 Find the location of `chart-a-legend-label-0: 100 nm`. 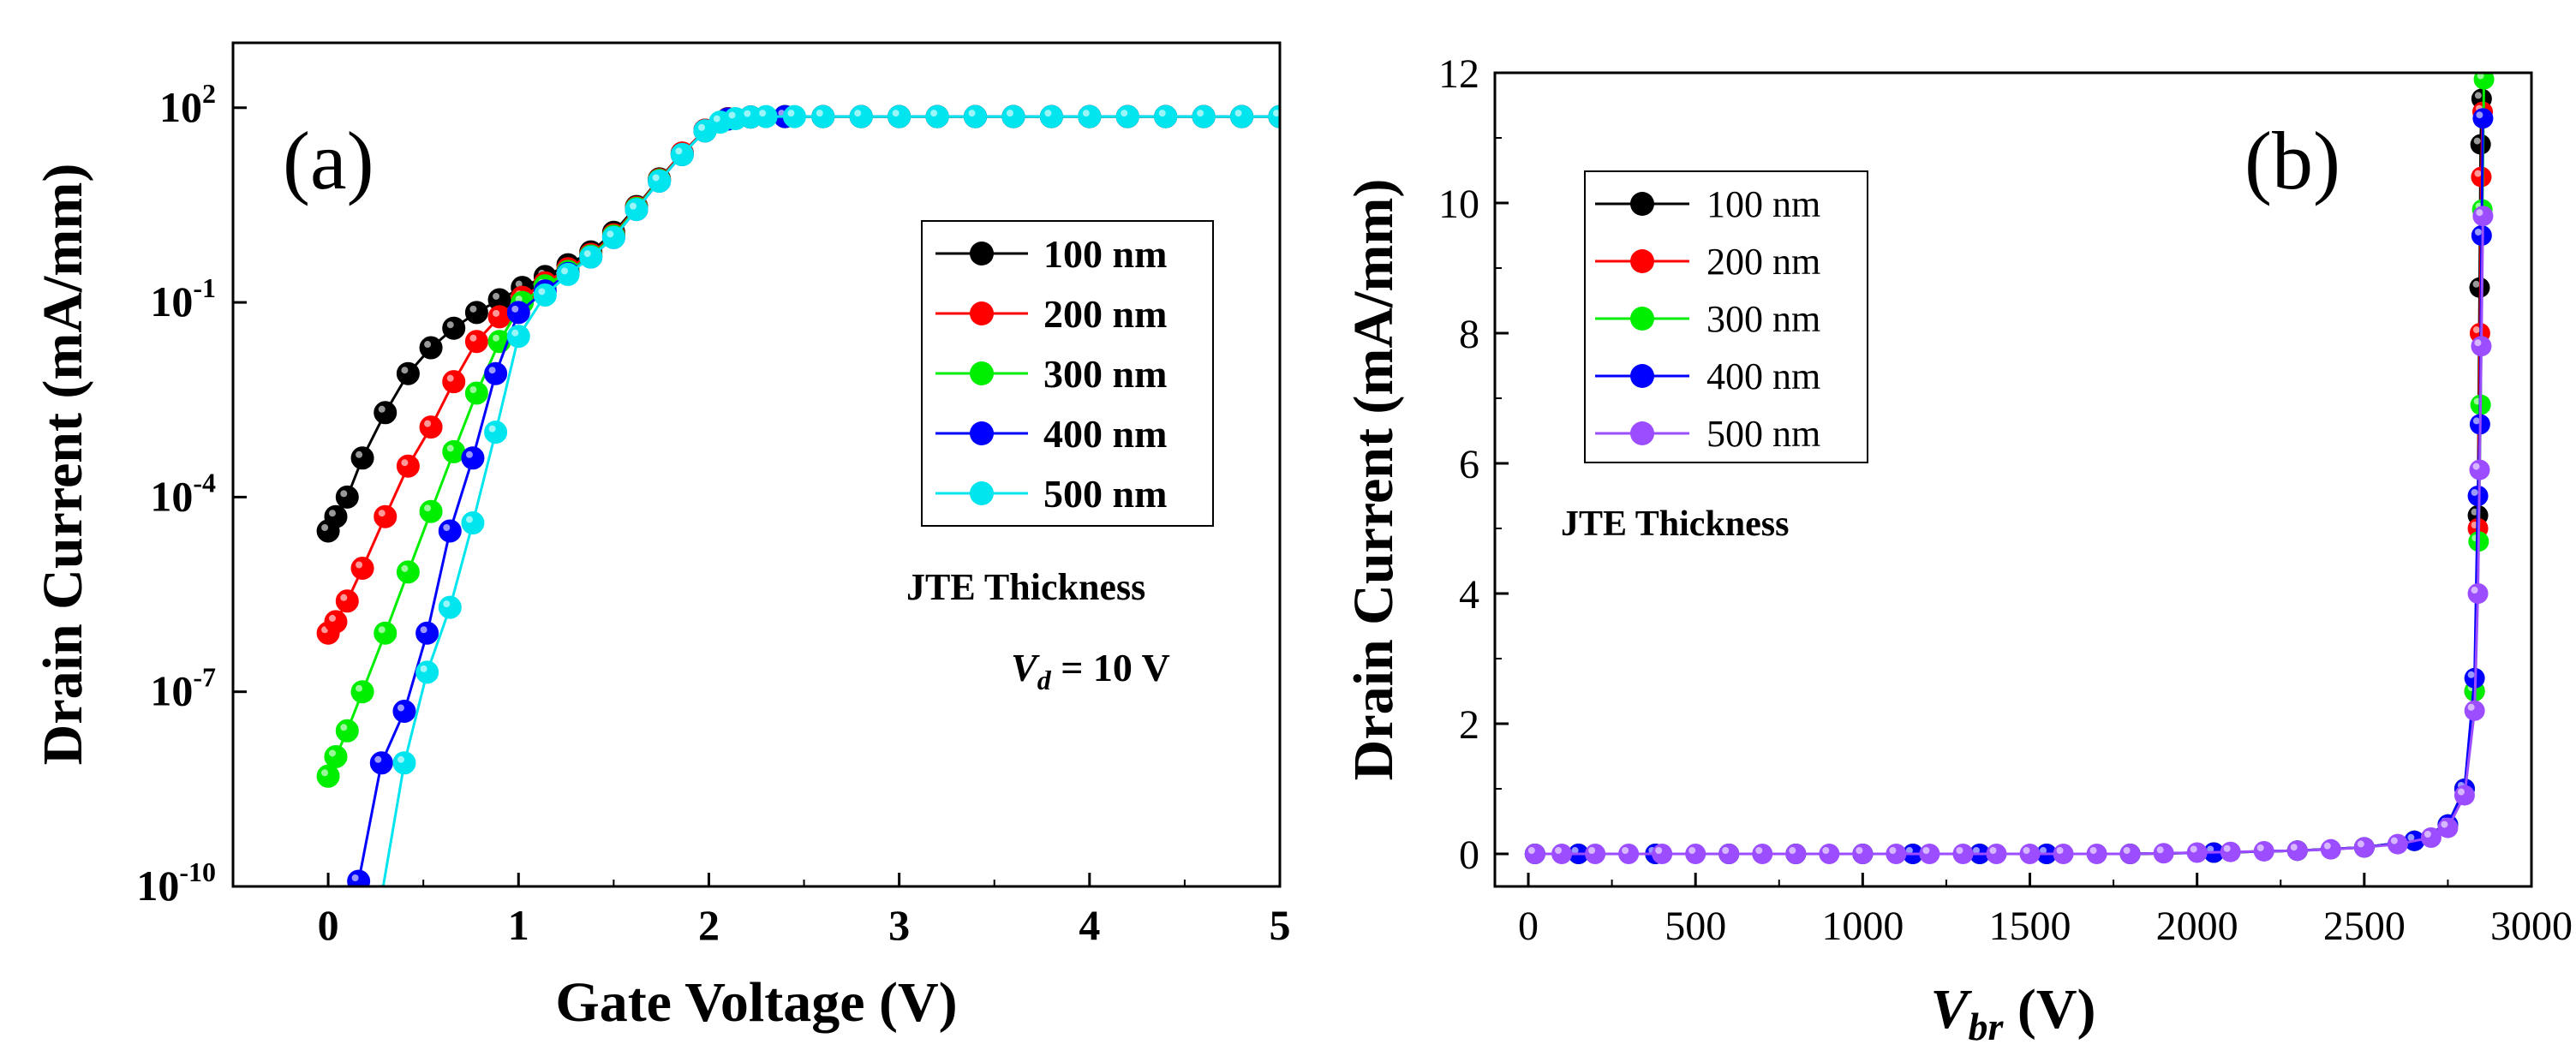

chart-a-legend-label-0: 100 nm is located at coordinates (1105, 254).